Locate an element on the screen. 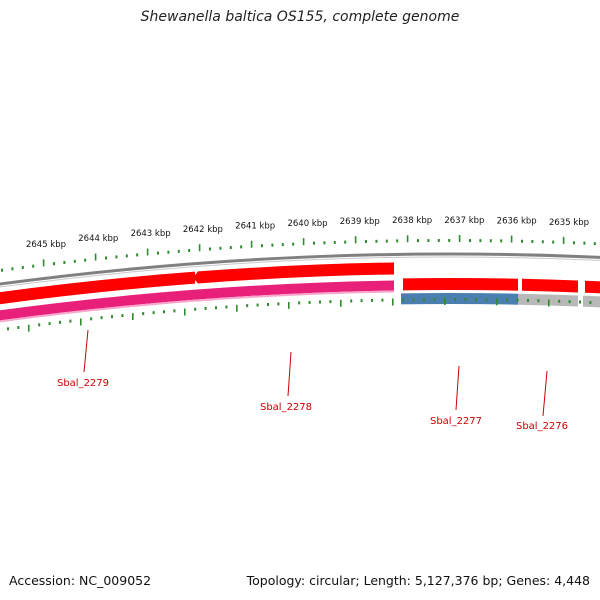 The height and width of the screenshot is (600, 600). scale-label: 2643 kbp is located at coordinates (151, 234).